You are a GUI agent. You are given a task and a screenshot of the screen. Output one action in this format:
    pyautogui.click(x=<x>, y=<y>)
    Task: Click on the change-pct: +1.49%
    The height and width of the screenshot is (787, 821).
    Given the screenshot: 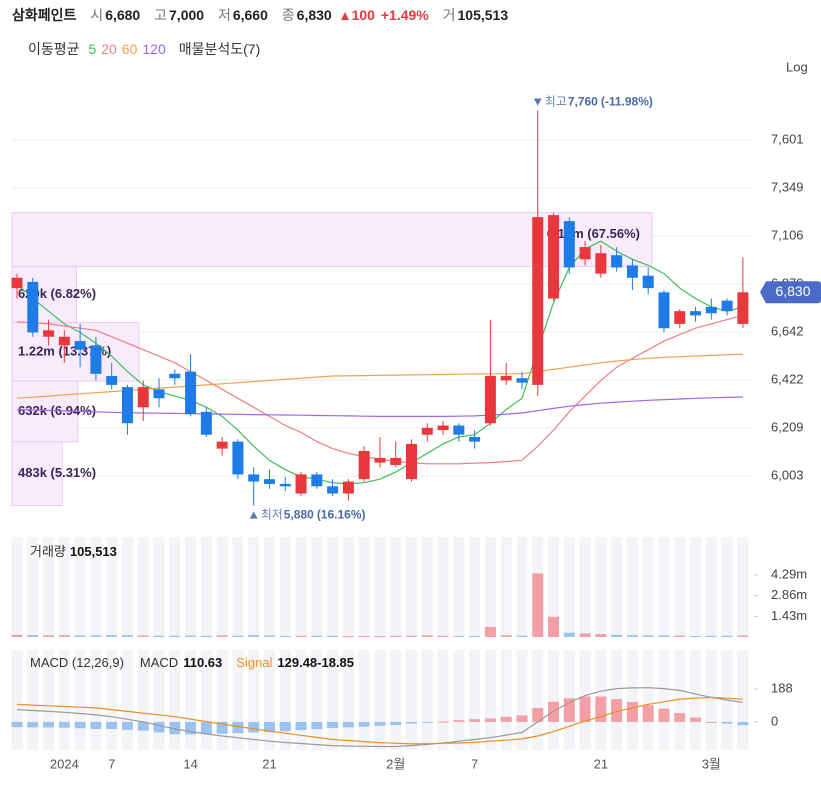 What is the action you would take?
    pyautogui.click(x=404, y=15)
    